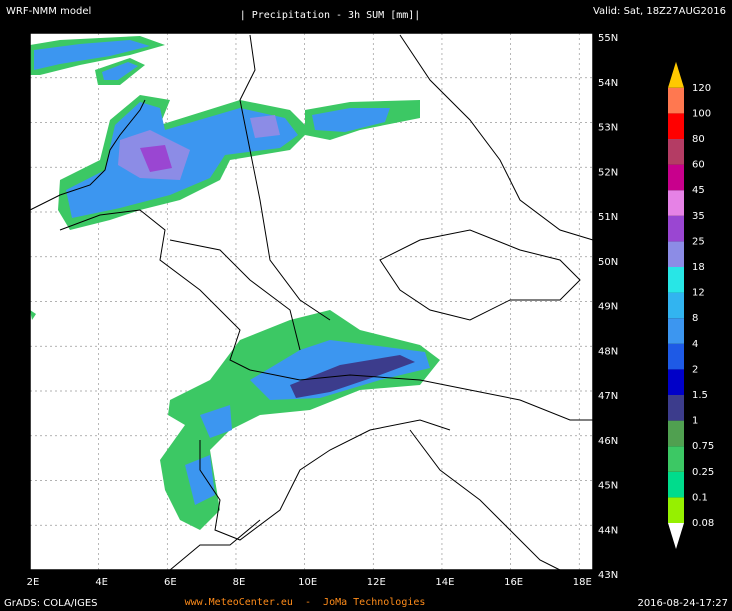  What do you see at coordinates (698, 241) in the screenshot?
I see `colorbar-label: 25` at bounding box center [698, 241].